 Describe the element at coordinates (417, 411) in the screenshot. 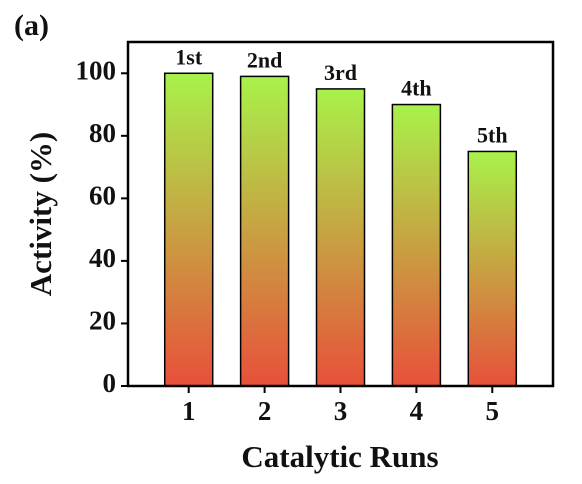

I see `x-tick-label: 4` at that location.